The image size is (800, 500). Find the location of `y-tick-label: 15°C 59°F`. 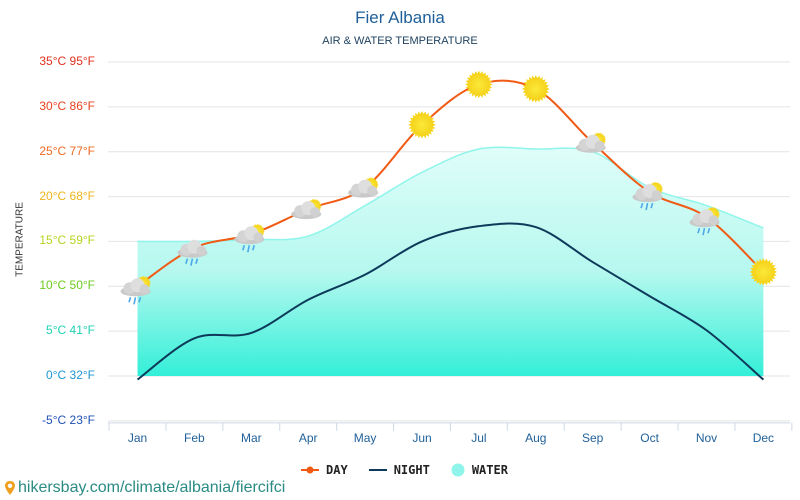

y-tick-label: 15°C 59°F is located at coordinates (67, 240).